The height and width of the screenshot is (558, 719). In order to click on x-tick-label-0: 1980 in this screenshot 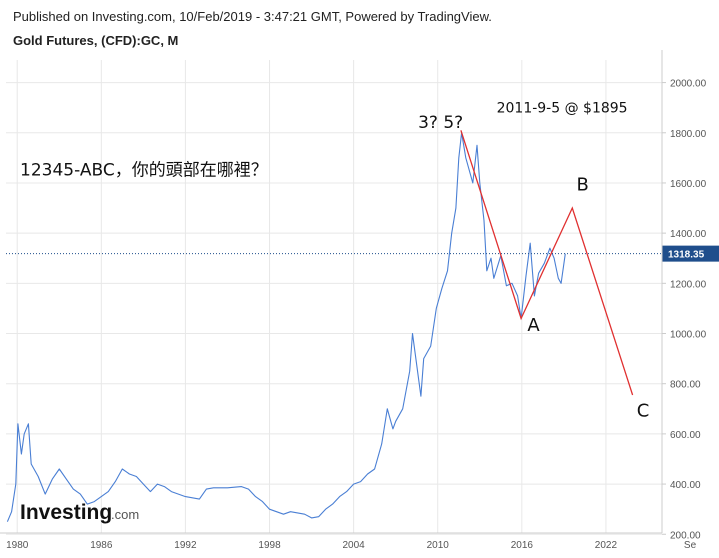, I will do `click(17, 545)`.